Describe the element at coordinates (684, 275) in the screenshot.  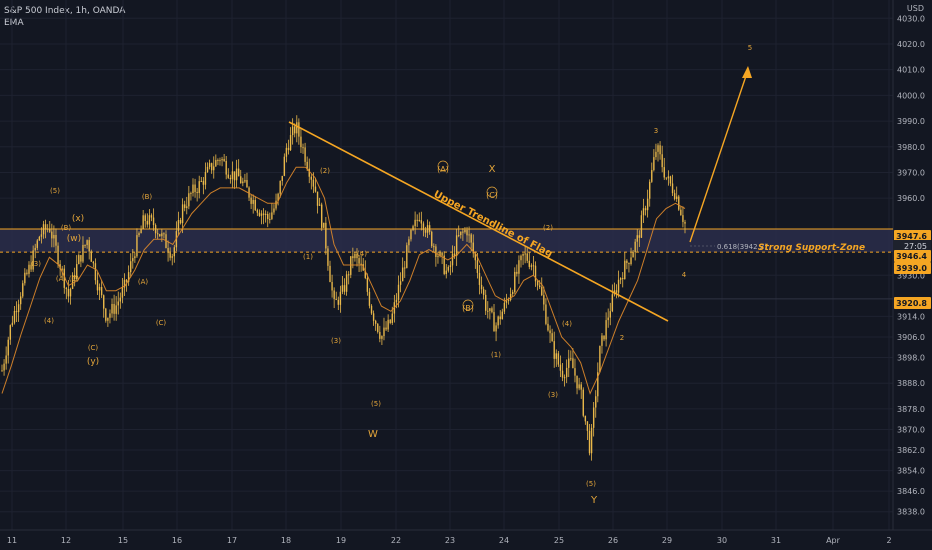
I see `wave-label: 4` at that location.